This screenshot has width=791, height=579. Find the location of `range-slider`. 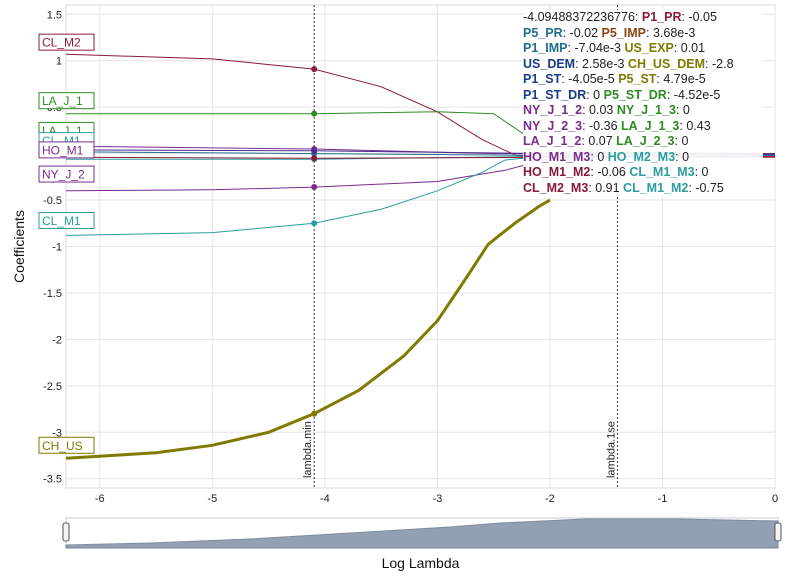

range-slider is located at coordinates (422, 533).